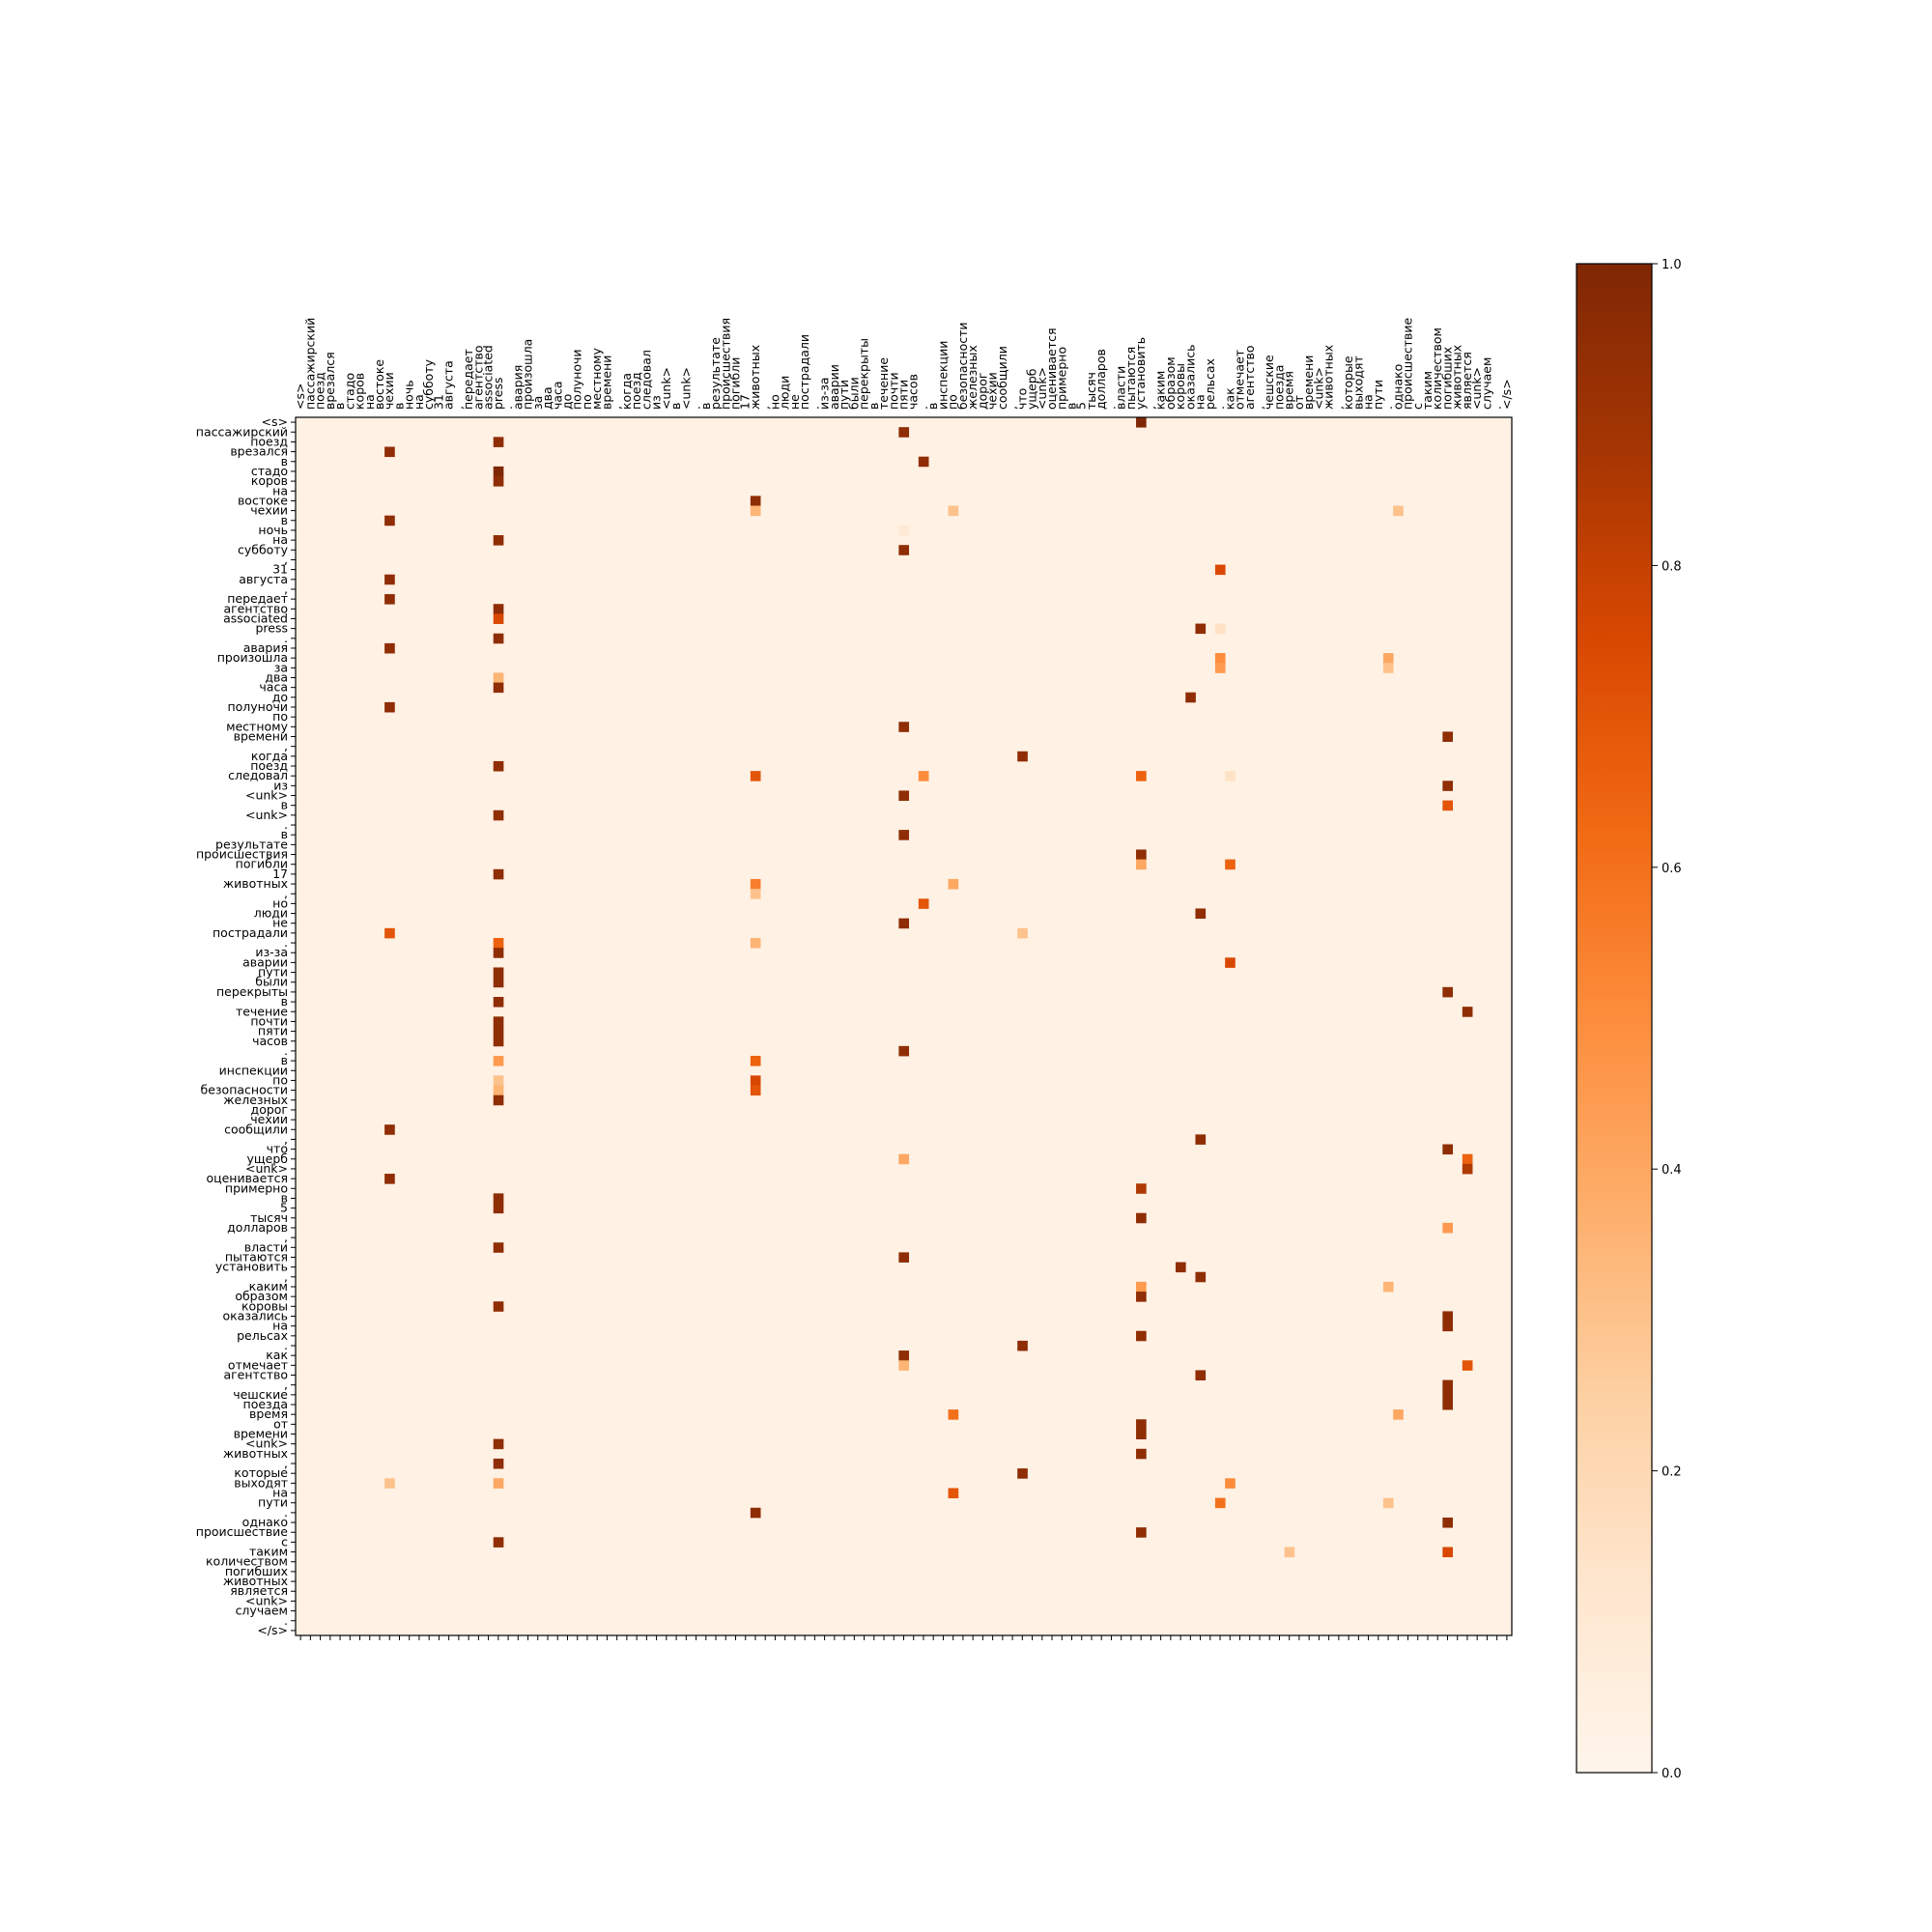 The image size is (1932, 1932). What do you see at coordinates (1308, 382) in the screenshot?
I see `x-tick-label: времени` at bounding box center [1308, 382].